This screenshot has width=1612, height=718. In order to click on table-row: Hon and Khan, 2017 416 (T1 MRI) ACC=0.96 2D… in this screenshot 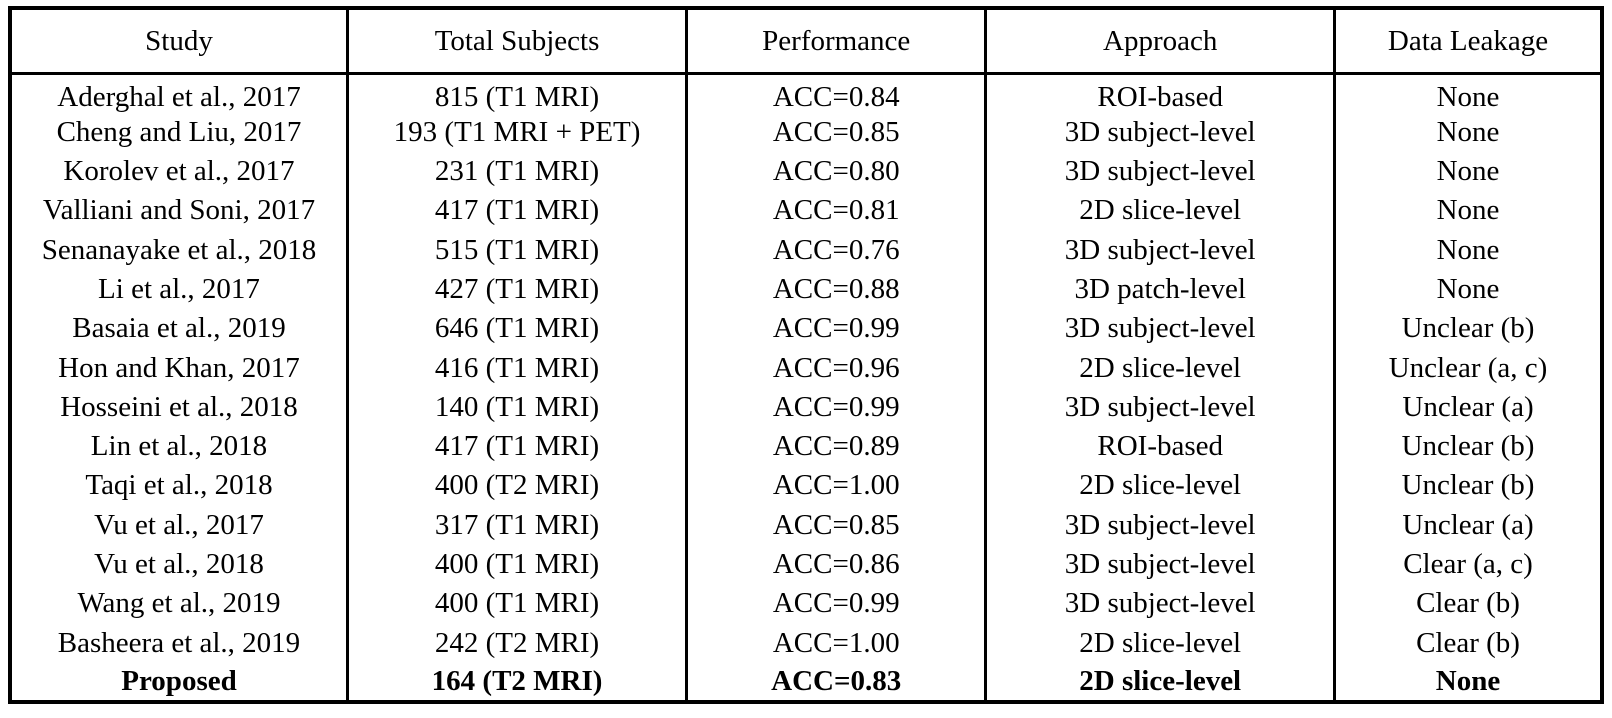, I will do `click(806, 368)`.